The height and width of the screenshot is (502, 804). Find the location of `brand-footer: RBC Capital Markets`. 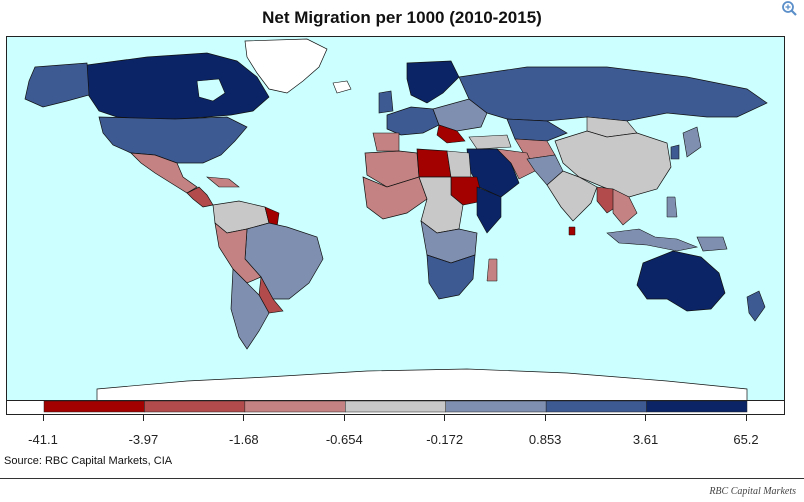

brand-footer: RBC Capital Markets is located at coordinates (752, 491).